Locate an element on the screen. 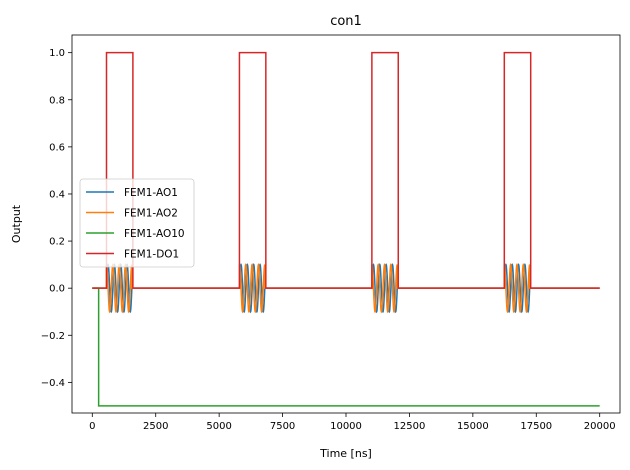 The width and height of the screenshot is (630, 470). legend: FEM1-AO1 FEM1-AO2 FEM1-AO10 FEM1-DO1 is located at coordinates (137, 223).